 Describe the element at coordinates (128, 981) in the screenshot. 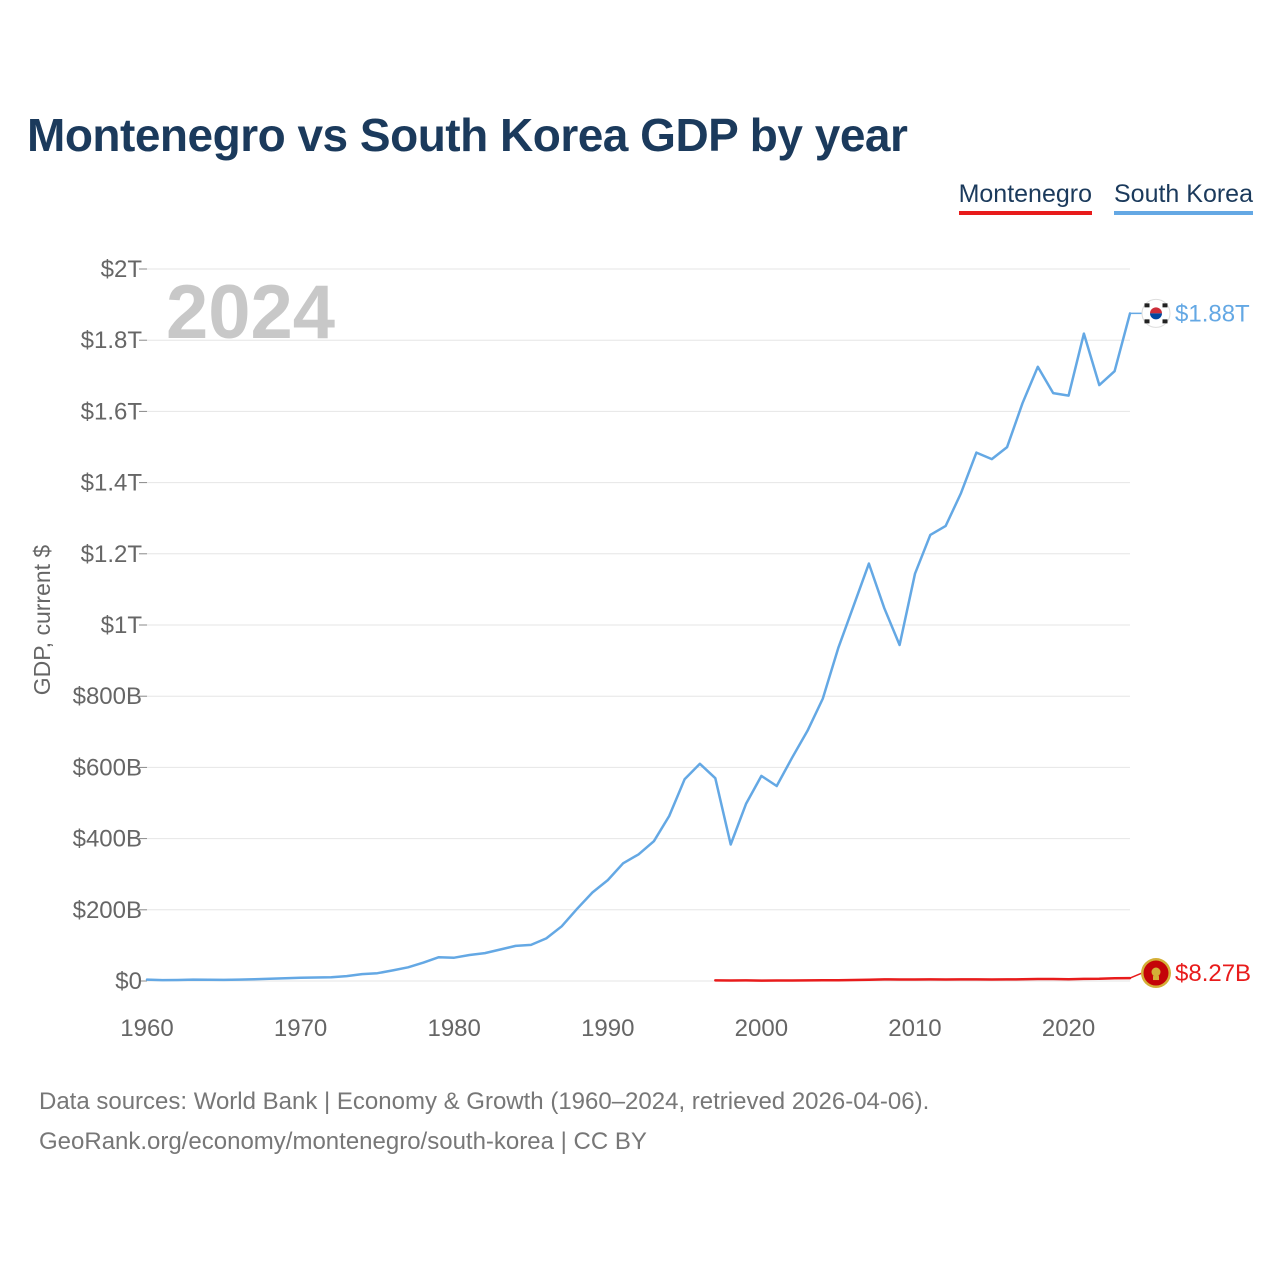

I see `y-tick-label: $0` at that location.